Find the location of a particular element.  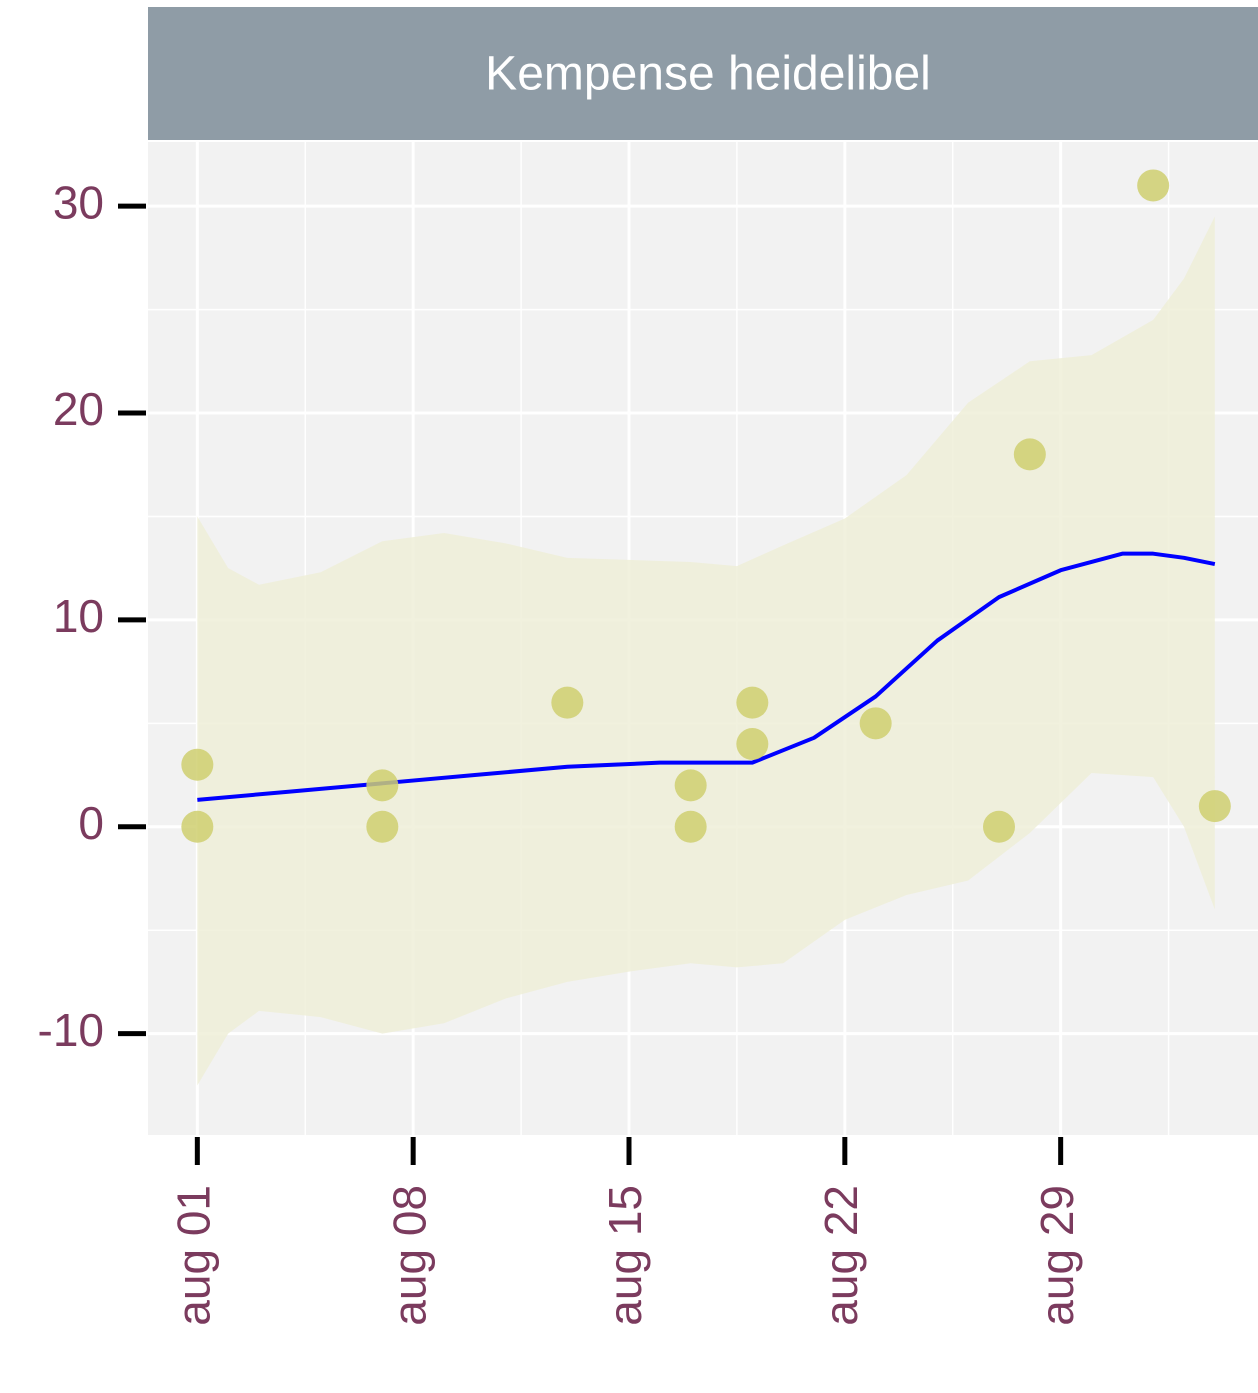

x-tick-label: aug 01 is located at coordinates (193, 1255).